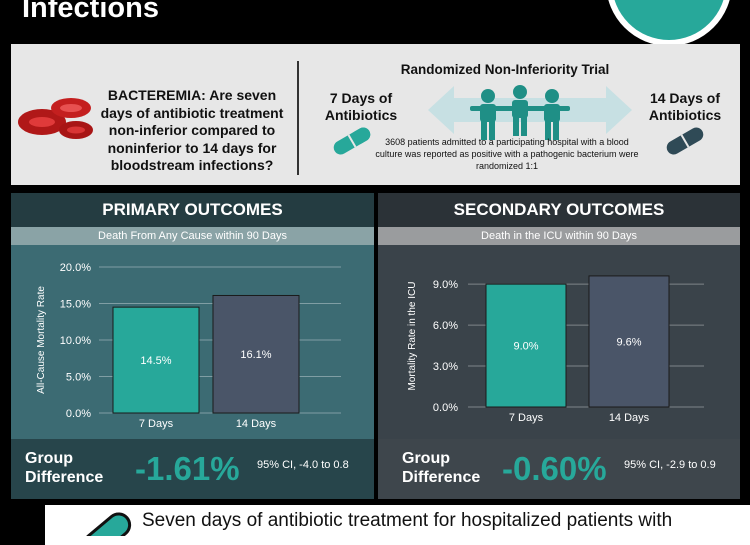 The width and height of the screenshot is (750, 545). Describe the element at coordinates (505, 69) in the screenshot. I see `trial-title: Randomized Non-Inferiority Trial` at that location.